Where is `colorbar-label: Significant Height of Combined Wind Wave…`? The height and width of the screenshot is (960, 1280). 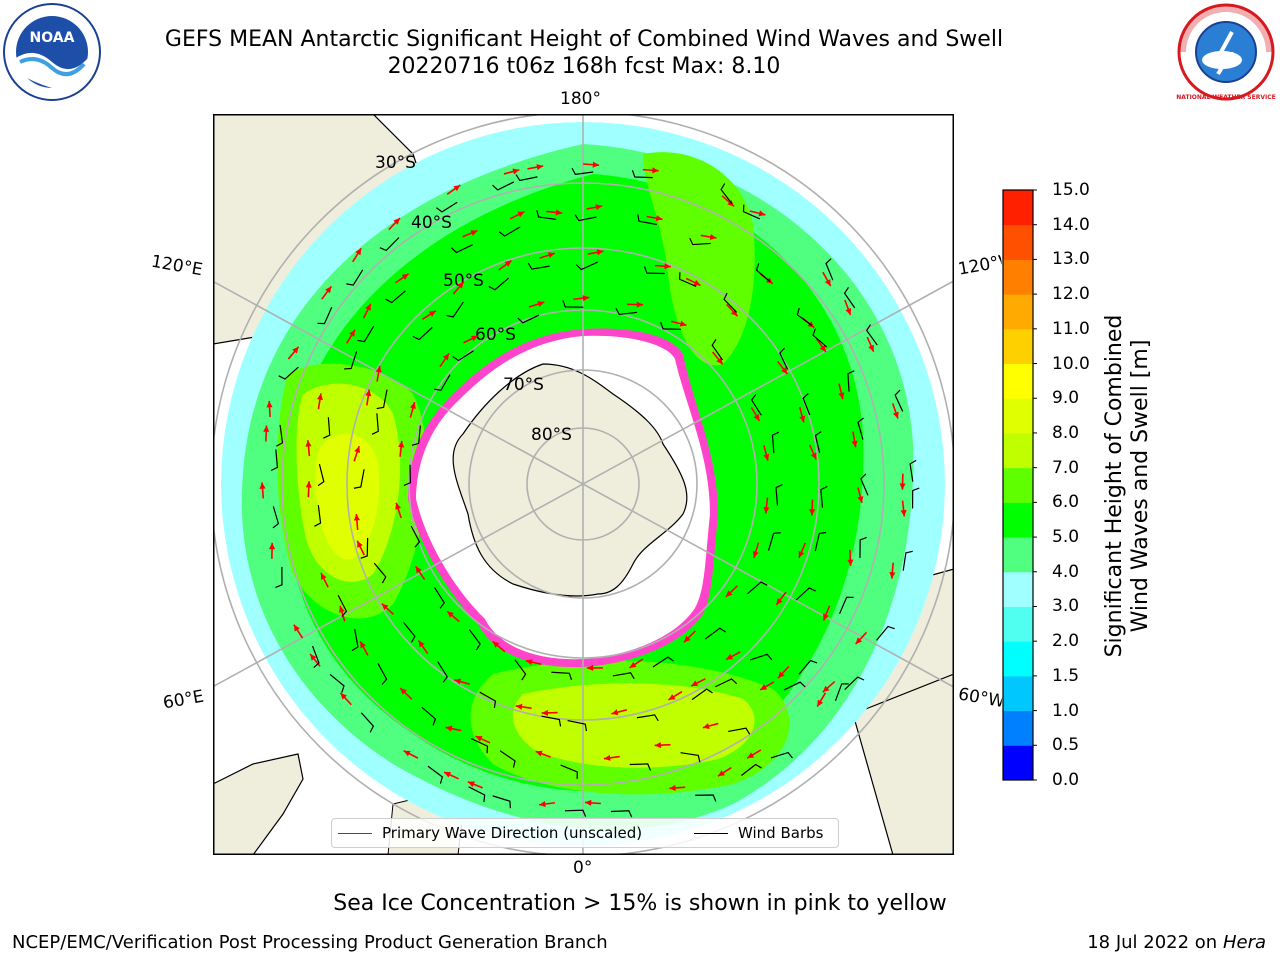 colorbar-label: Significant Height of Combined Wind Wave… is located at coordinates (1128, 486).